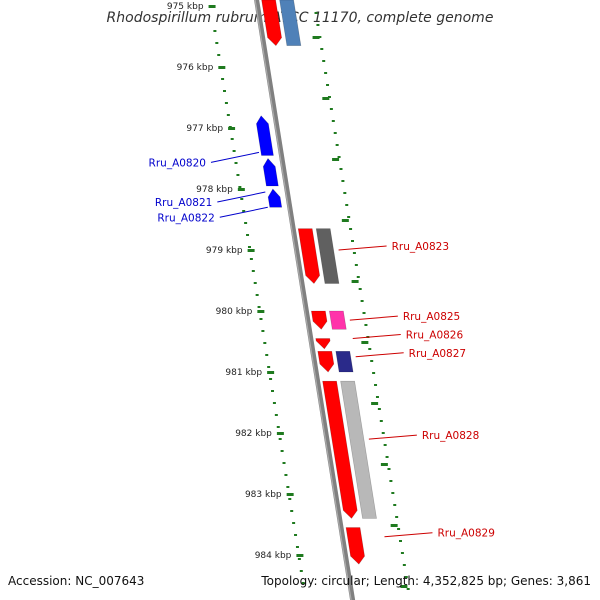 Image resolution: width=600 pixels, height=600 pixels. Describe the element at coordinates (420, 247) in the screenshot. I see `gene-label: Rru_A0823` at that location.